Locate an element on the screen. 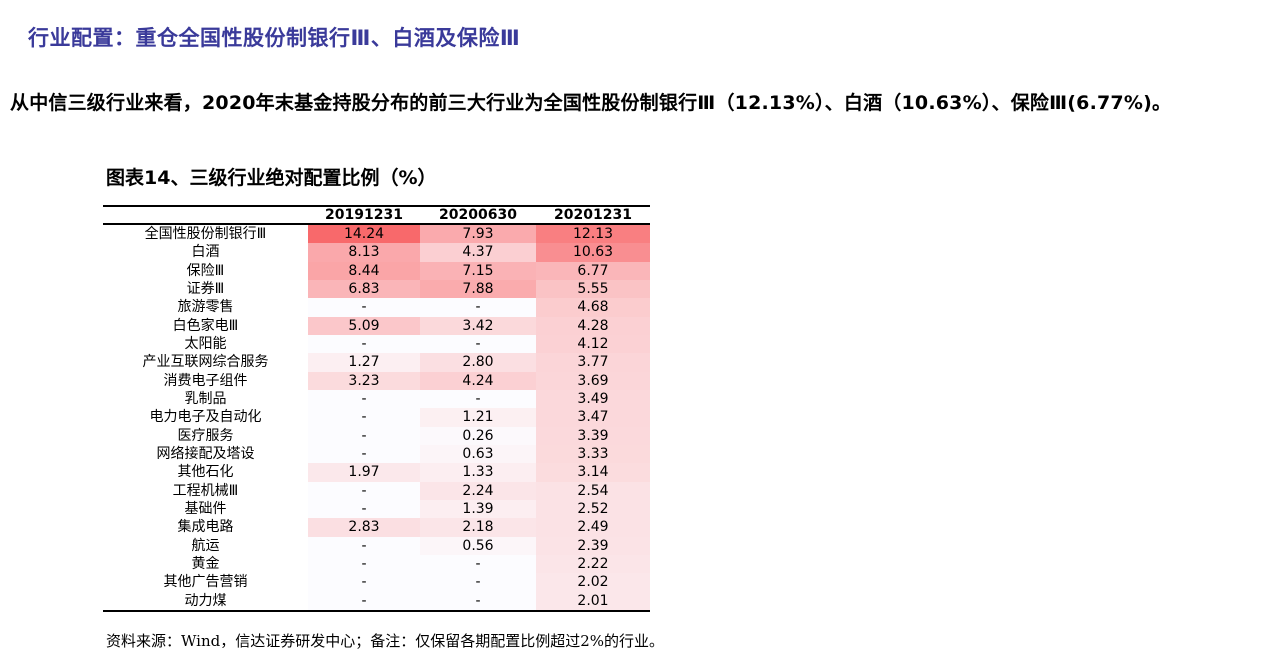 This screenshot has width=1275, height=659. value-cell: 2.54 is located at coordinates (593, 490).